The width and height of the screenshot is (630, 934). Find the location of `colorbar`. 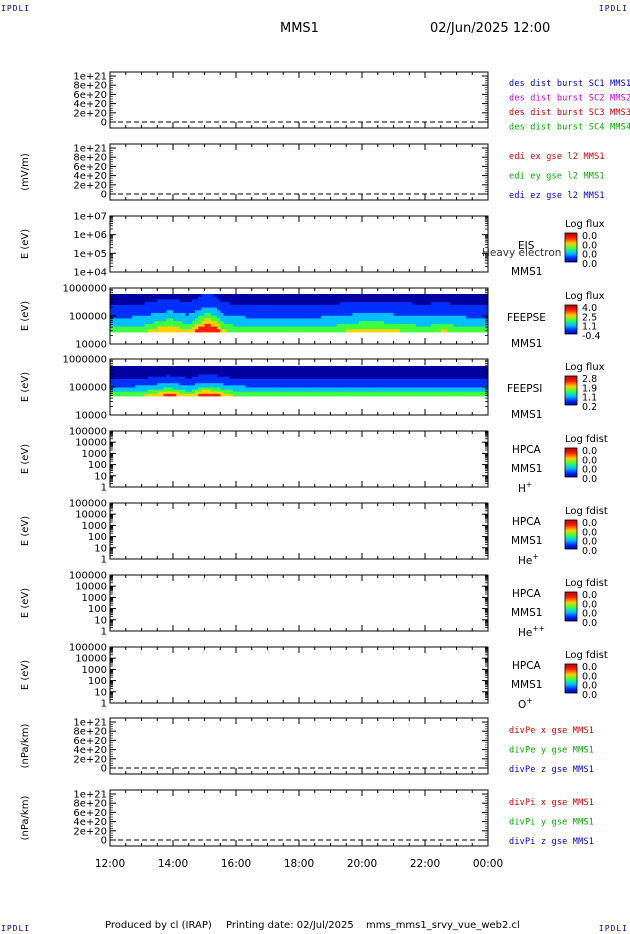

colorbar is located at coordinates (571, 678).